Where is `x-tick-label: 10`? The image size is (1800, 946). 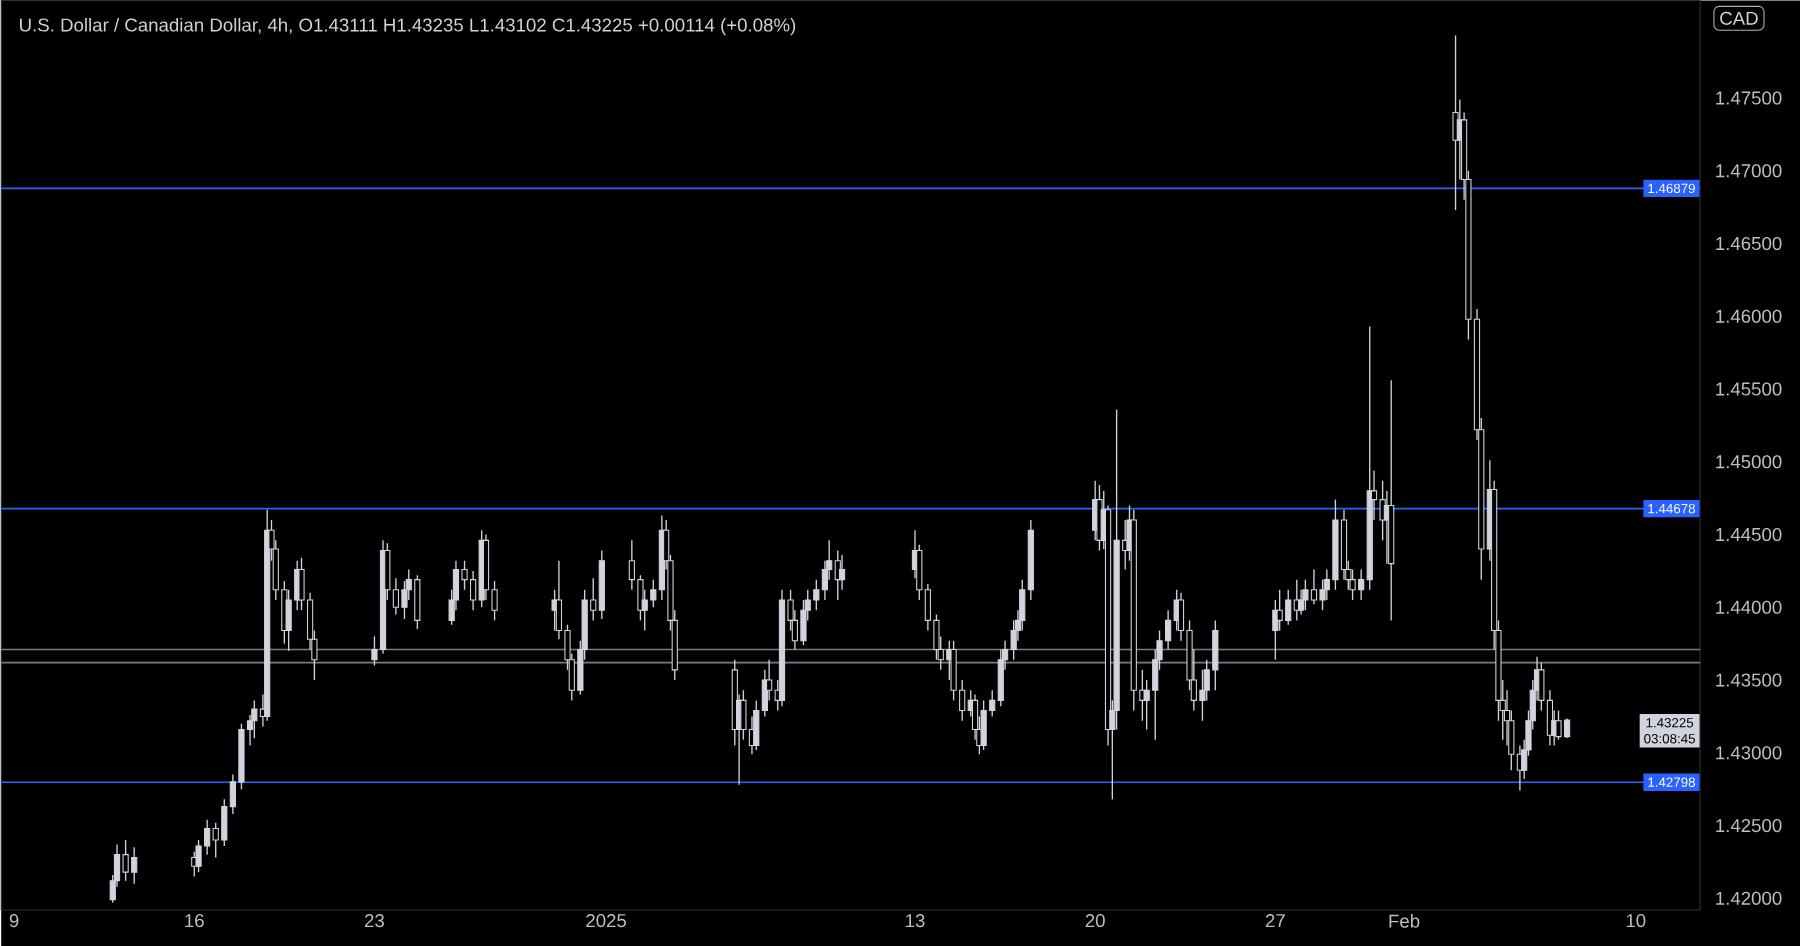
x-tick-label: 10 is located at coordinates (1636, 921).